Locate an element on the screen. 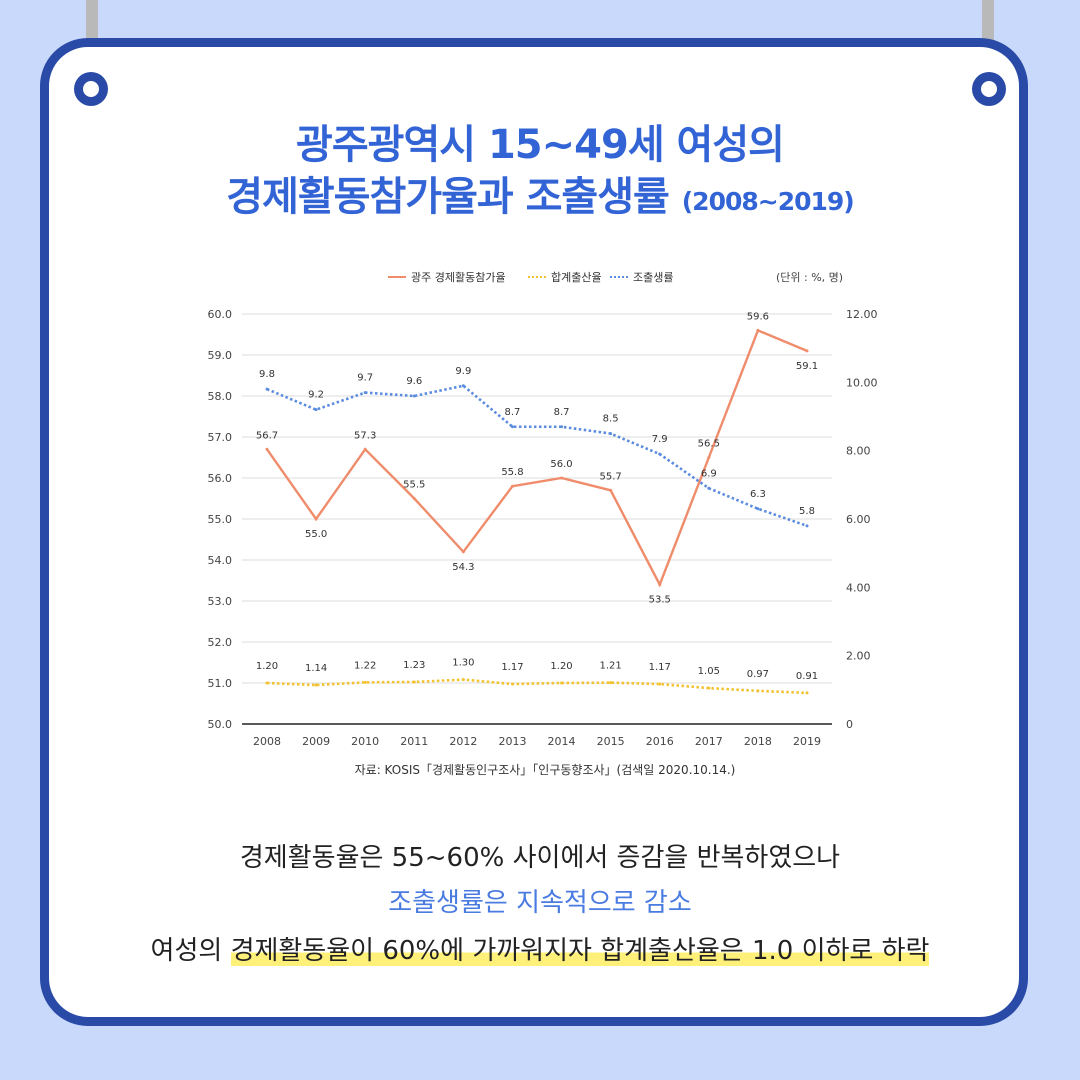  participation-value-label: 56.5 is located at coordinates (709, 444).